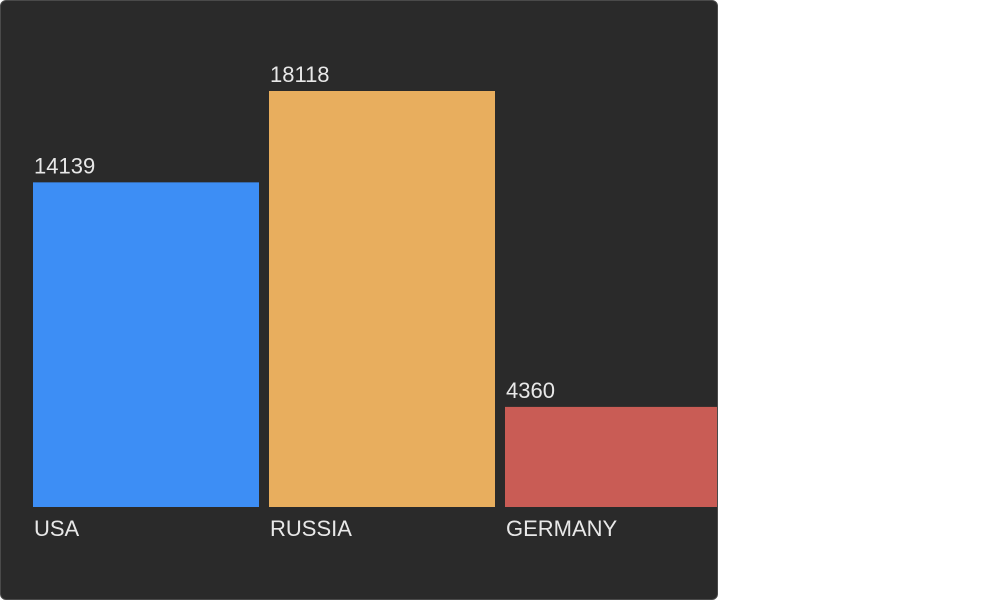 This screenshot has width=1000, height=600. Describe the element at coordinates (611, 456) in the screenshot. I see `bar-germany` at that location.